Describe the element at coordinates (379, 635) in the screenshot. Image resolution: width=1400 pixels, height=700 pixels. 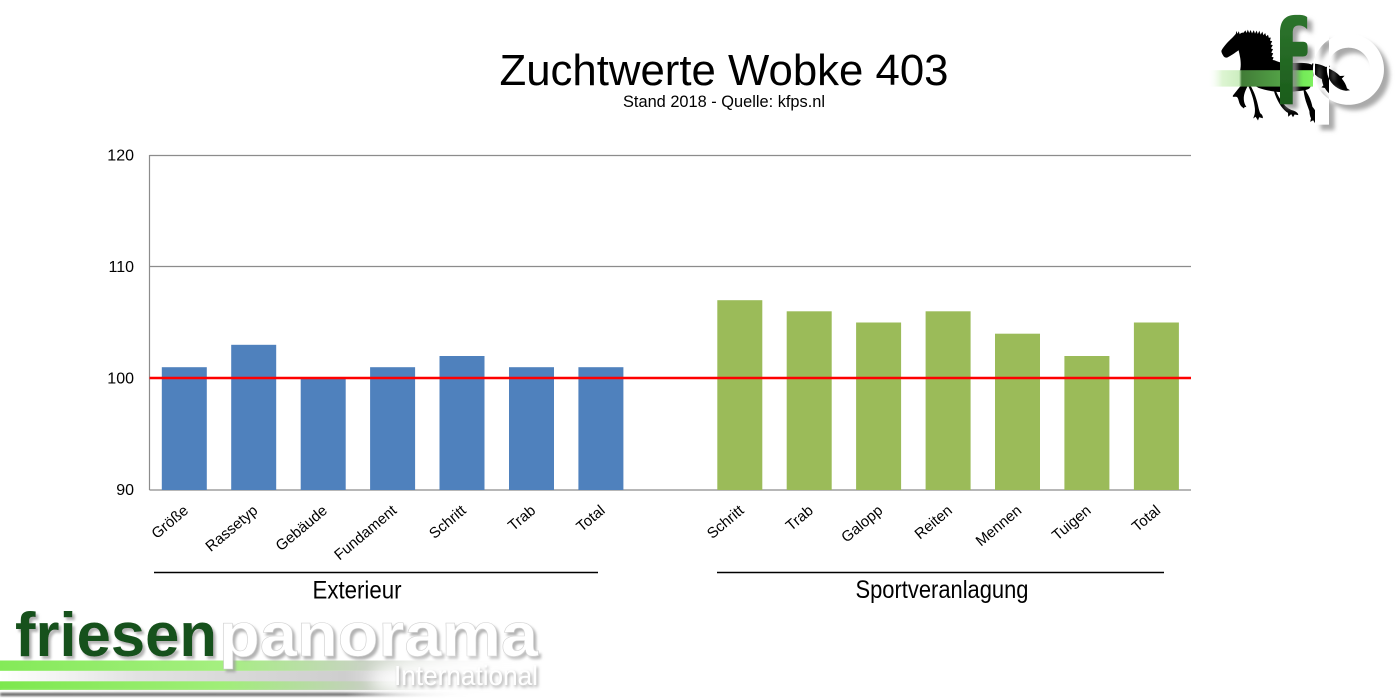
I see `svg-text: panorama` at that location.